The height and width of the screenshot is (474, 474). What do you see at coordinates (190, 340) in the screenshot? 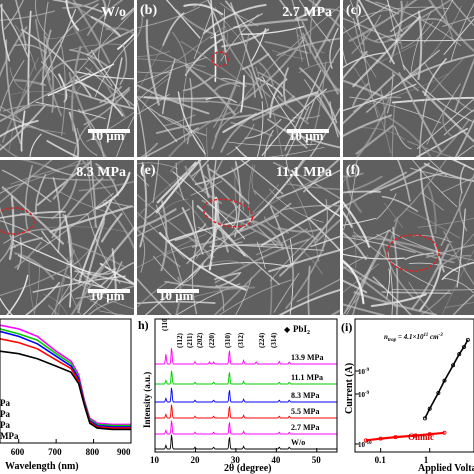
I see `xrd-peak-label: (211)` at bounding box center [190, 340].